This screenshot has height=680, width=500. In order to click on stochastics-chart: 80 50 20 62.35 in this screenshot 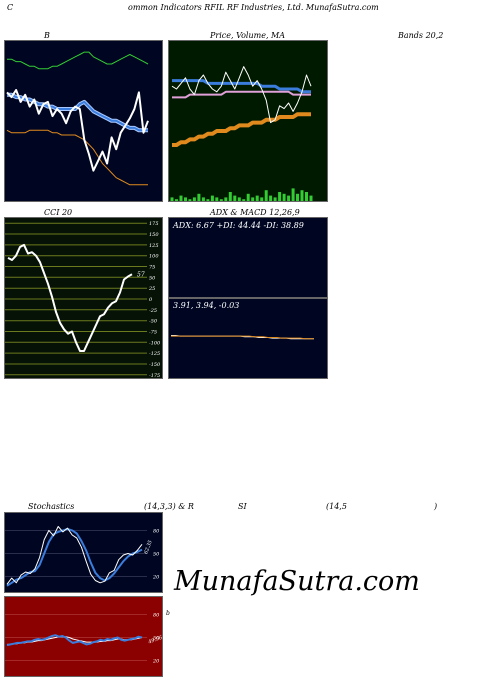, I will do `click(83, 552)`.